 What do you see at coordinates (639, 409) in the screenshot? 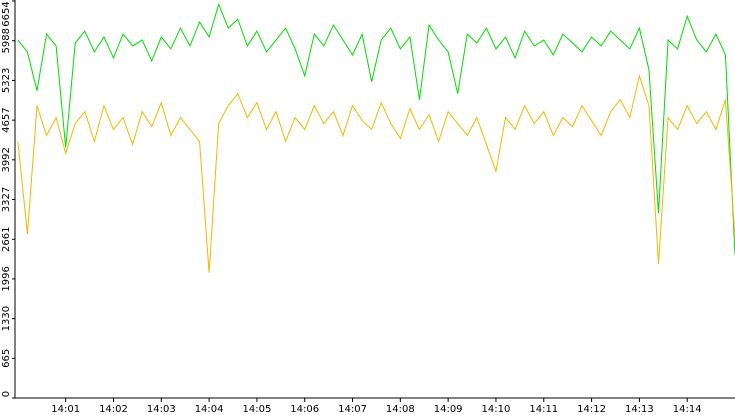
I see `x-tick-label: 14:13` at bounding box center [639, 409].